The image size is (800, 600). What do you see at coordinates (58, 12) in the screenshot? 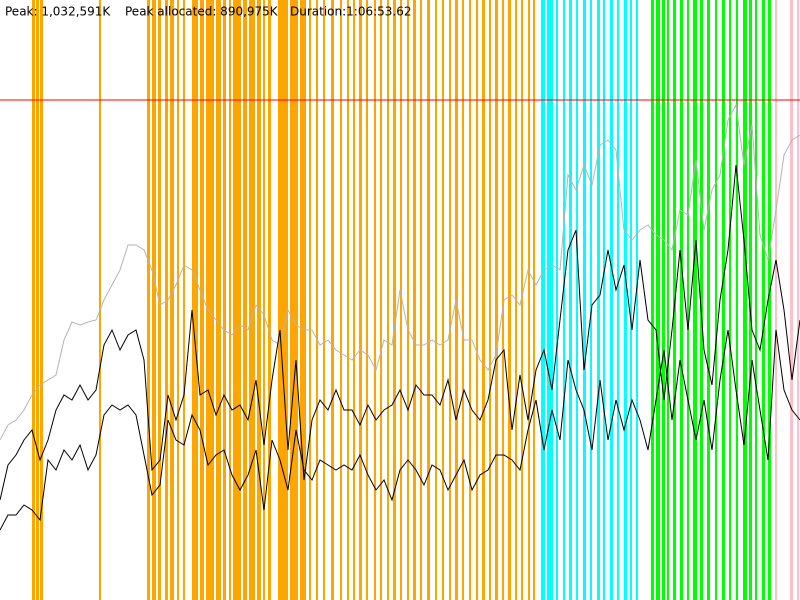
I see `peak-label: Peak: 1,032,591K` at bounding box center [58, 12].